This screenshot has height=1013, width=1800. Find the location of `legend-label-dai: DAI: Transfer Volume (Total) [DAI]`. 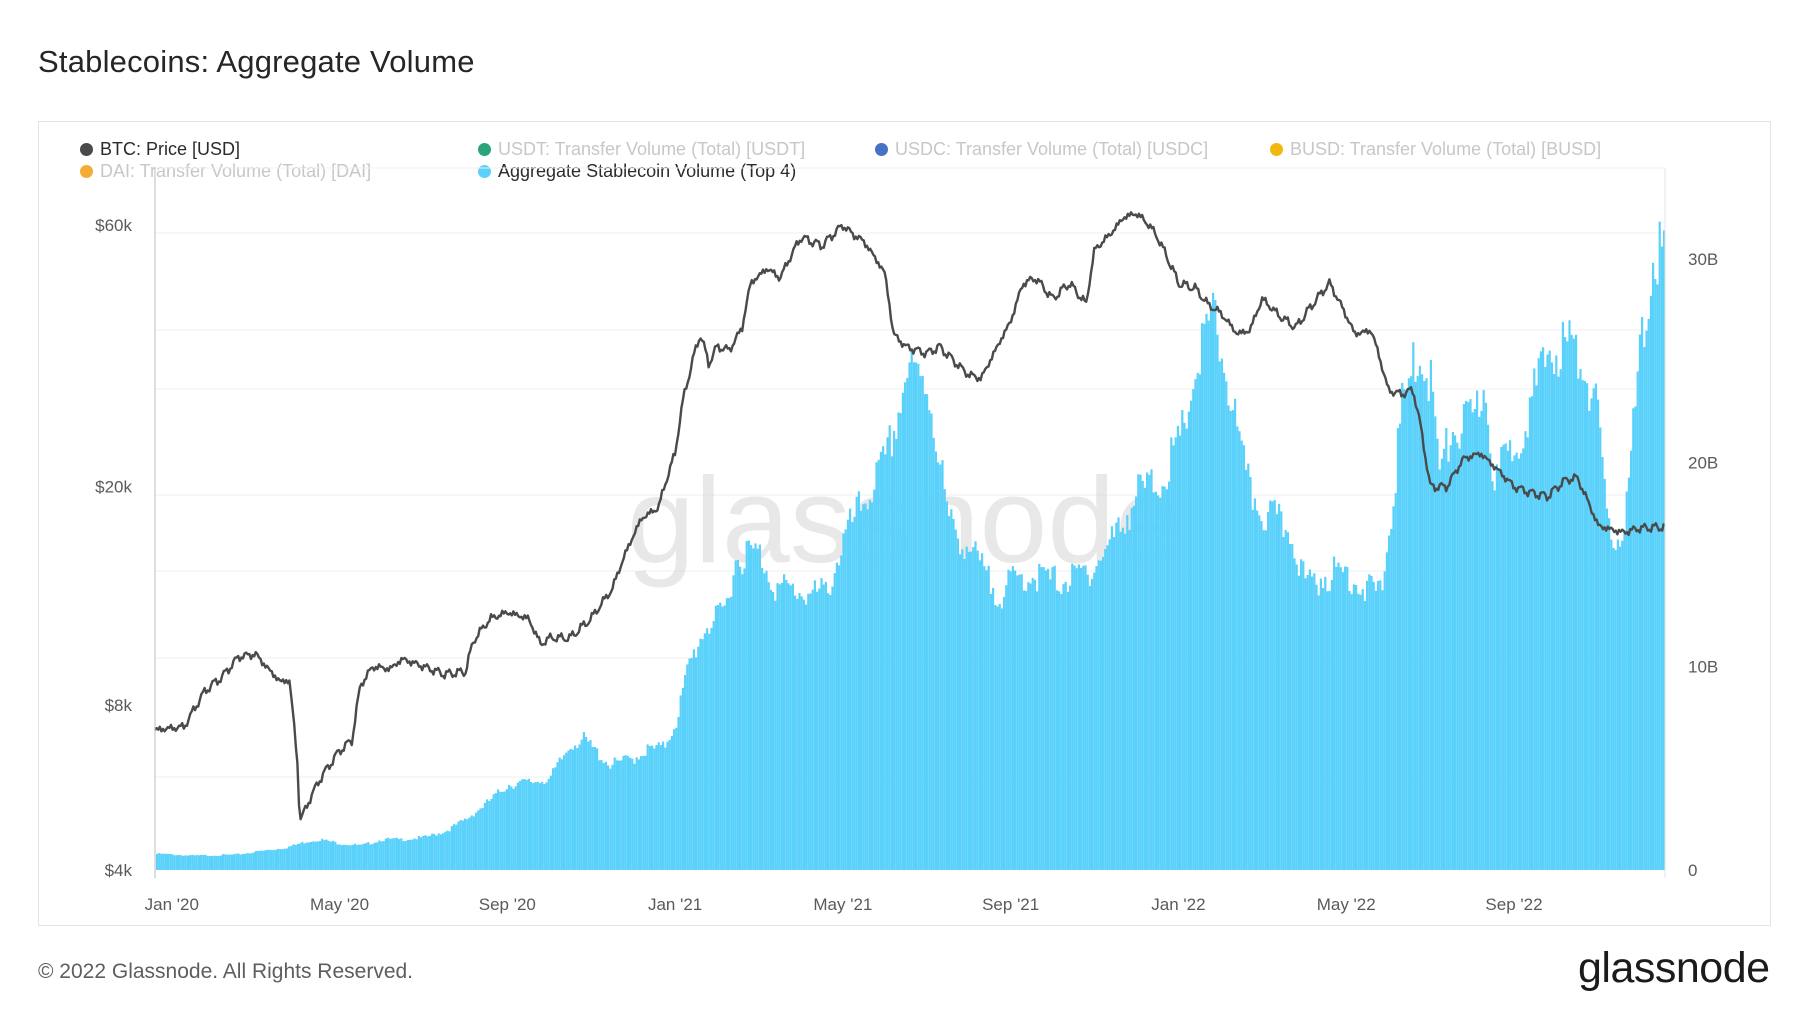

legend-label-dai: DAI: Transfer Volume (Total) [DAI] is located at coordinates (236, 171).